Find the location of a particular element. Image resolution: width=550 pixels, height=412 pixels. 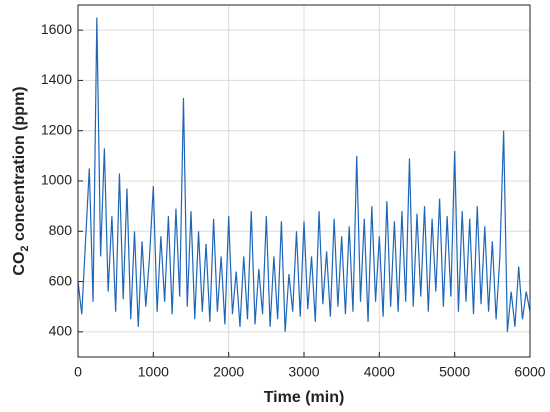

y-tick-label: 800 is located at coordinates (61, 230).